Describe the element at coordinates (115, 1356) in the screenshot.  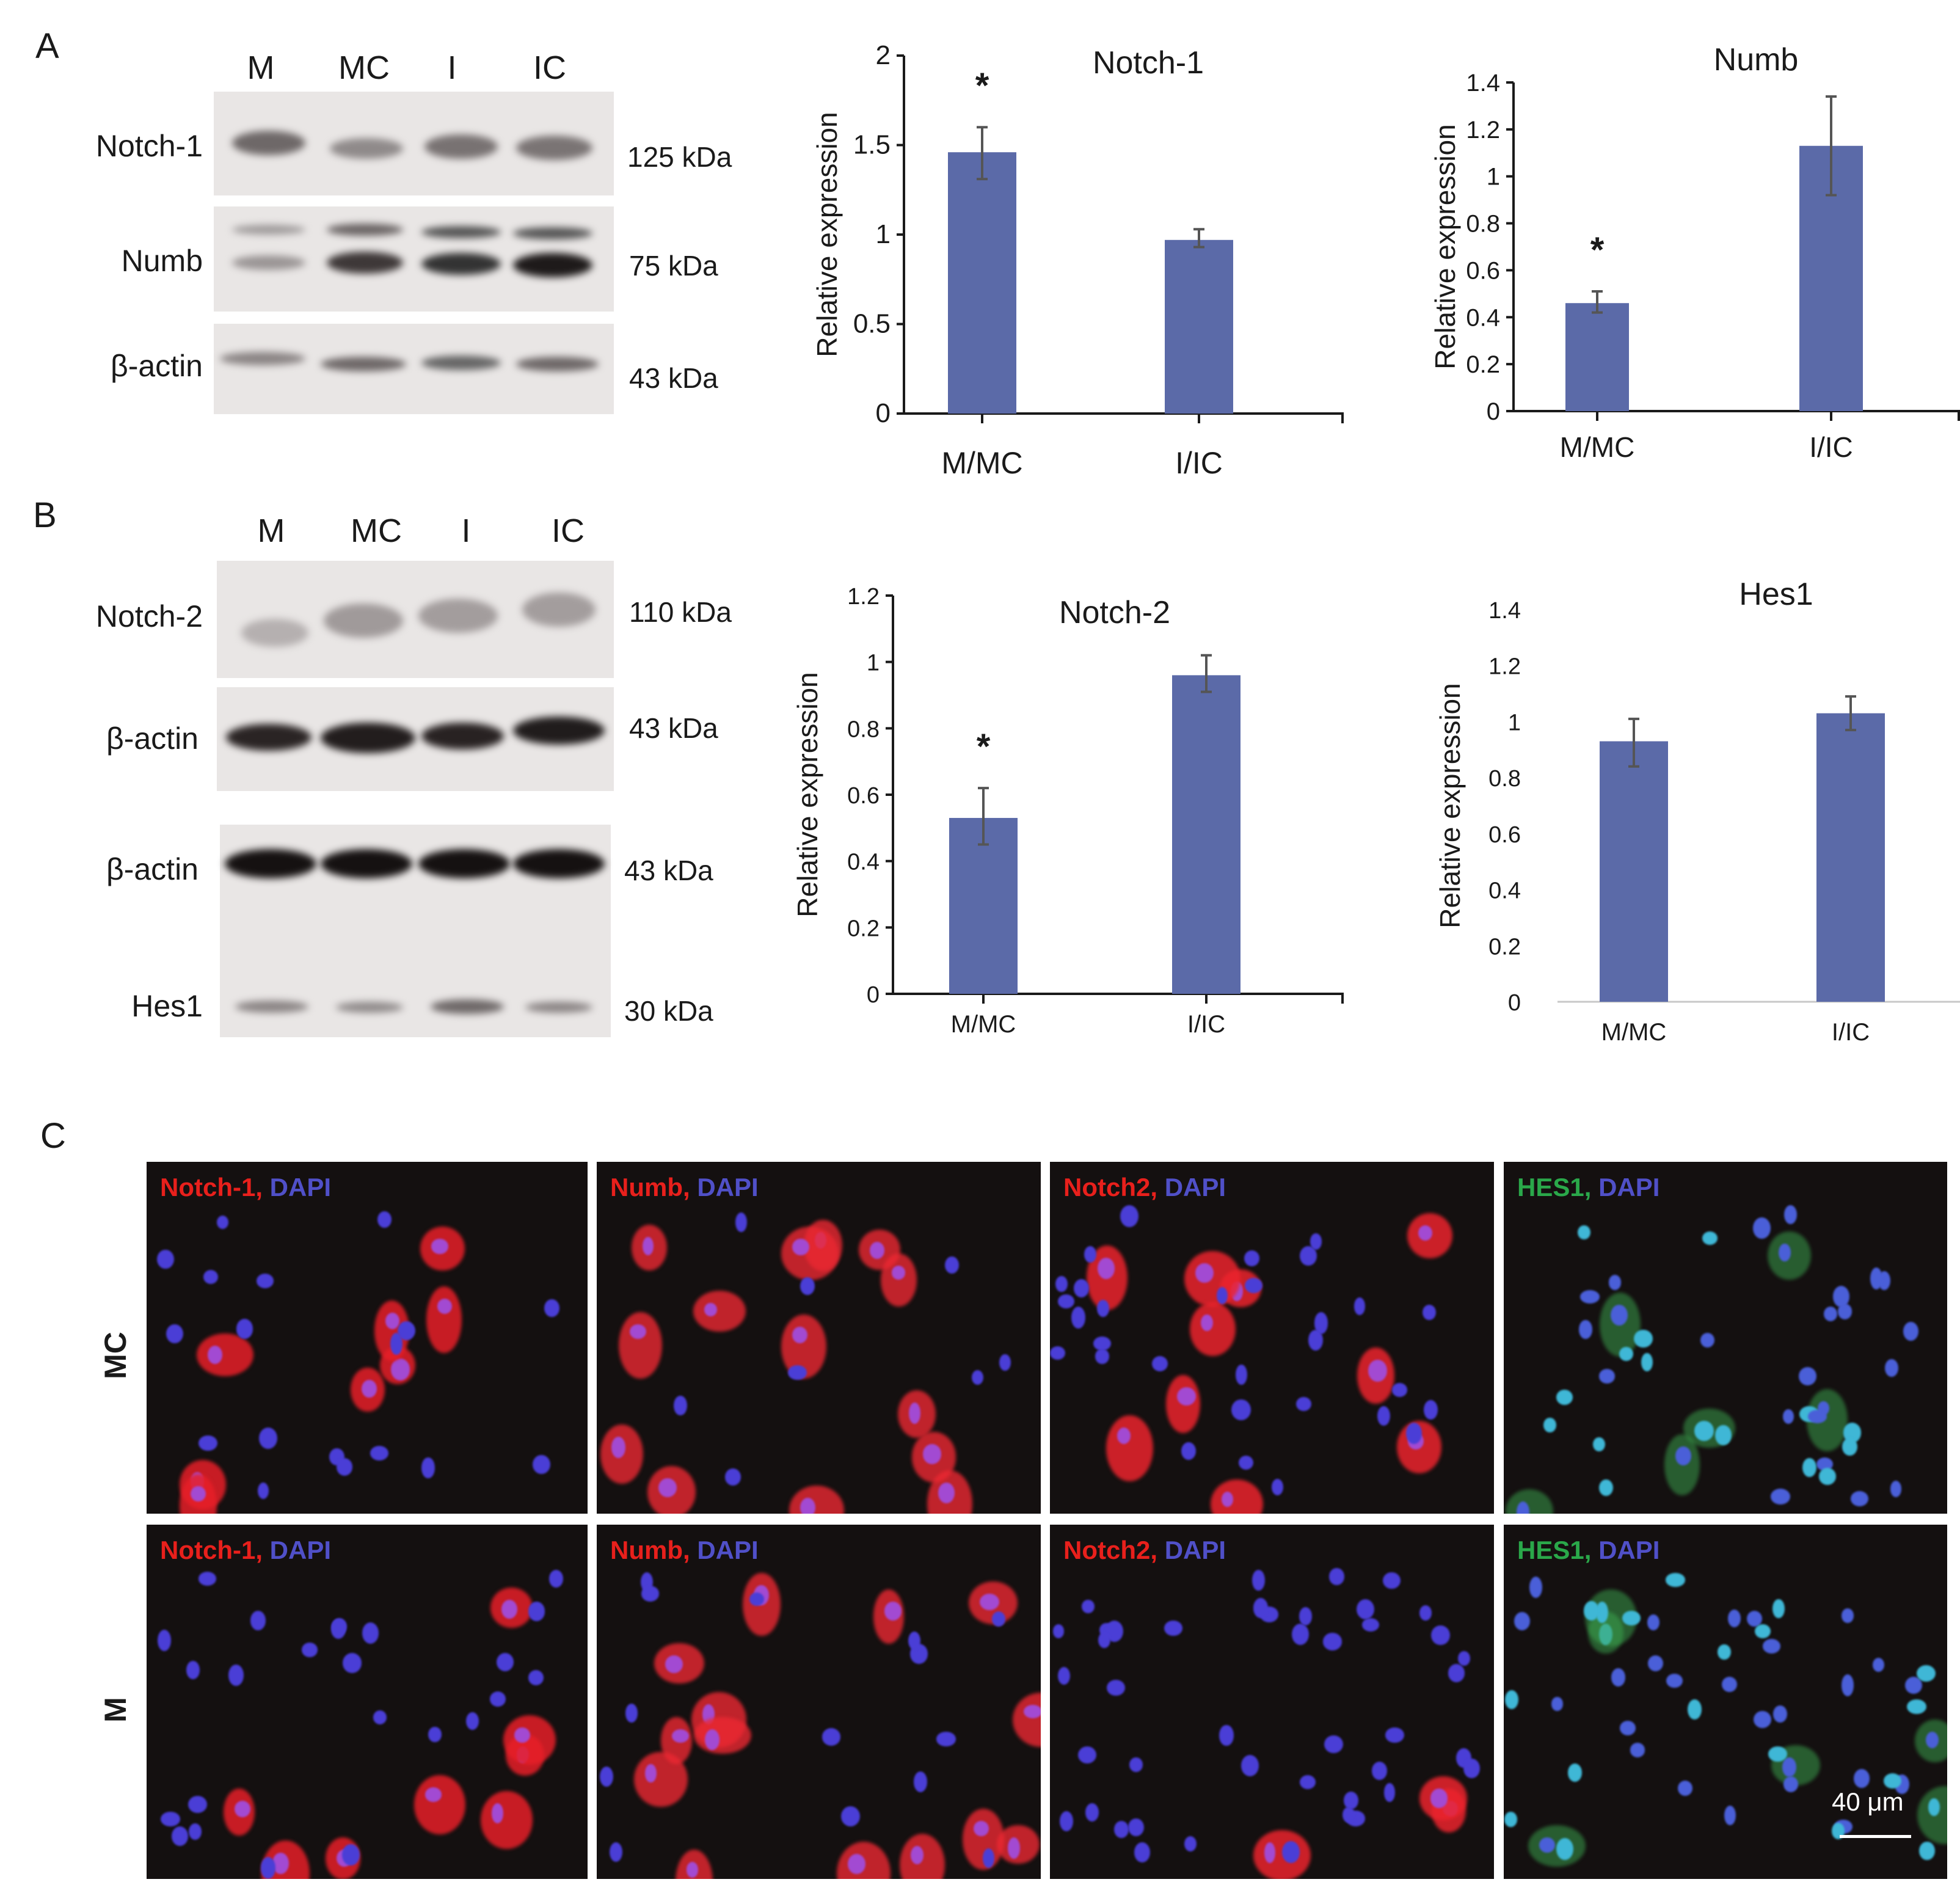
I see `row-label-mc: MC` at that location.